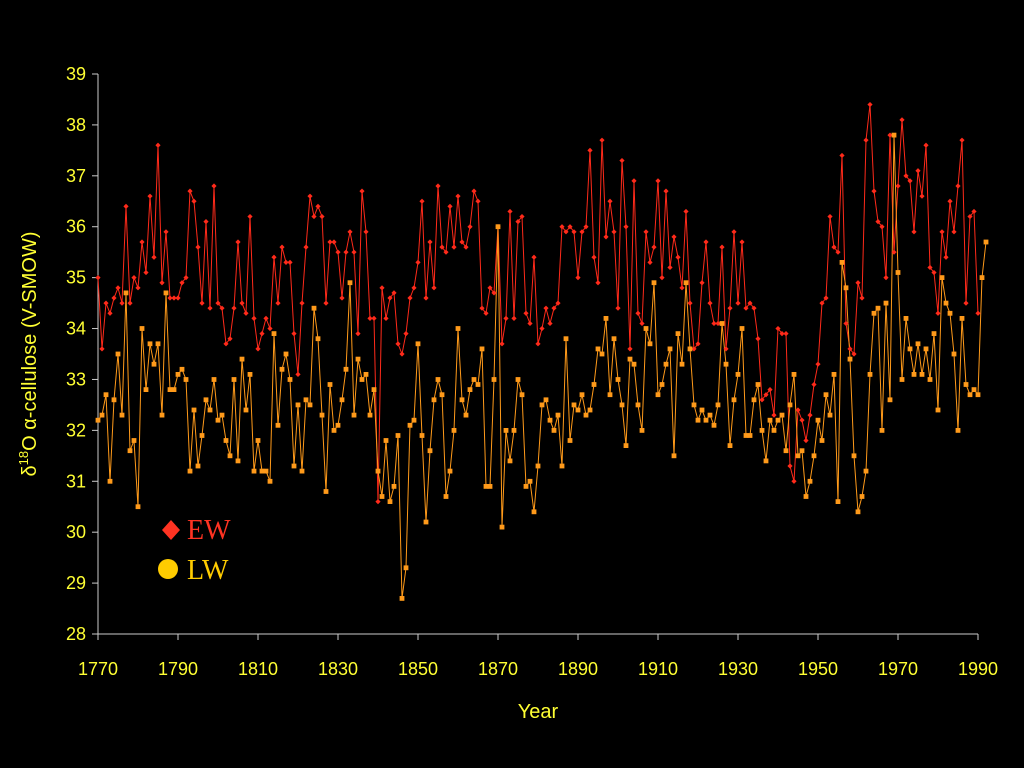 This screenshot has width=1024, height=768. Describe the element at coordinates (898, 669) in the screenshot. I see `x-tick-label: 1970` at that location.